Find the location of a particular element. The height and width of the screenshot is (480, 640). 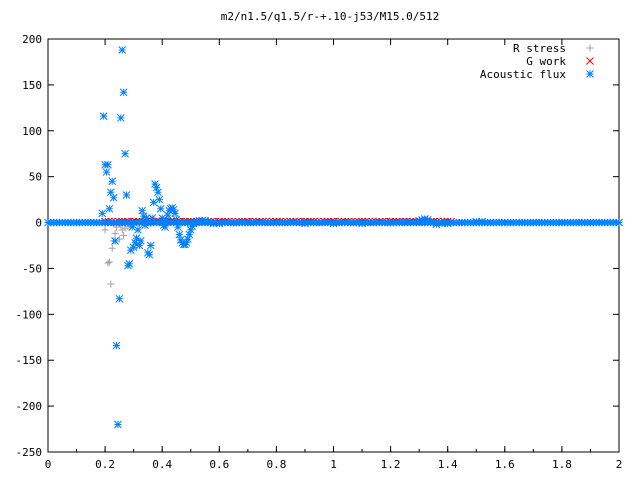

x-tick-label: 0.2 is located at coordinates (105, 464).